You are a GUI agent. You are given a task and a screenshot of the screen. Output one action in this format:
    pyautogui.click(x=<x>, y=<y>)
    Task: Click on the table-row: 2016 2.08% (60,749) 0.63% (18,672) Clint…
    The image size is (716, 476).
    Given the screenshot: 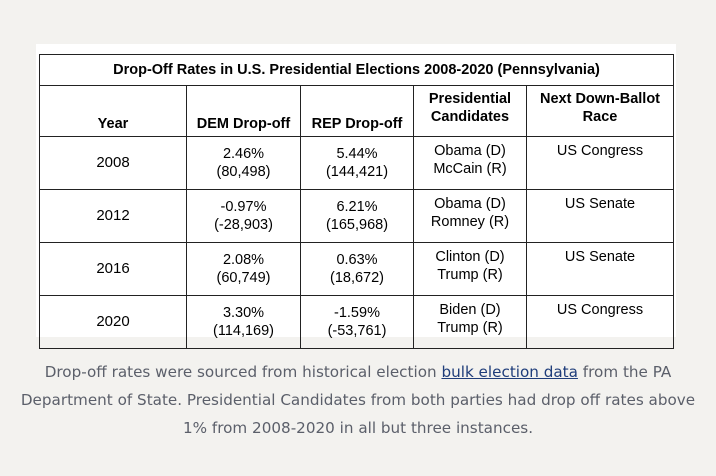 What is the action you would take?
    pyautogui.click(x=356, y=269)
    